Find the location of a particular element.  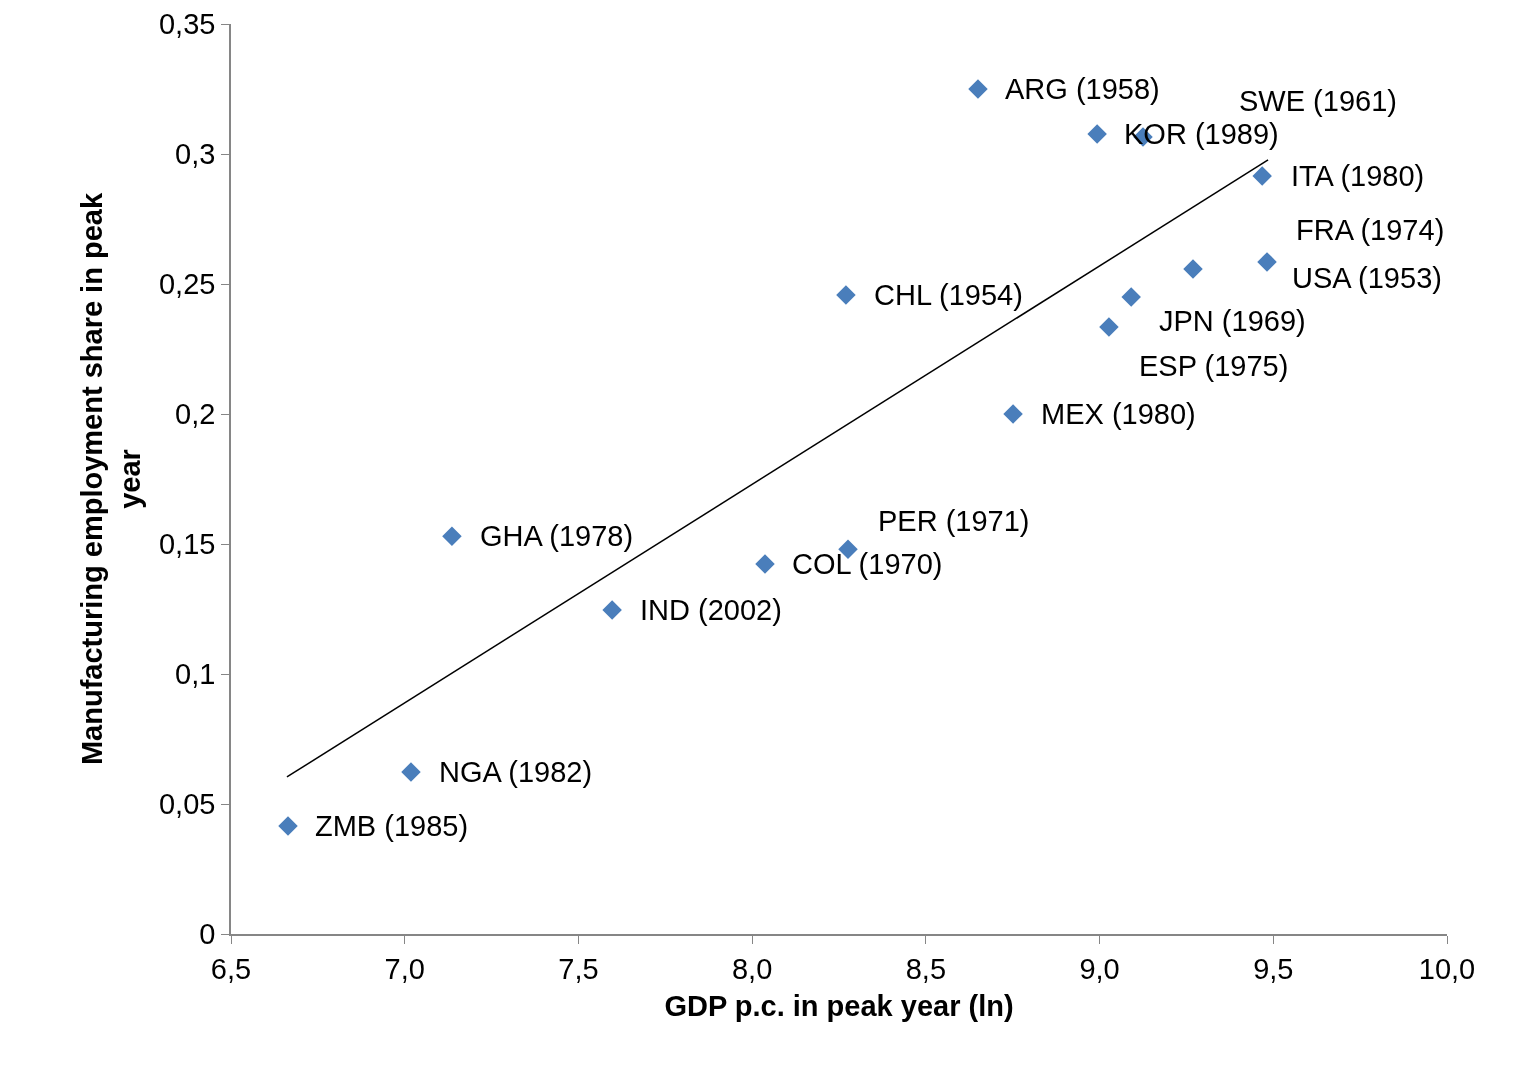

annotation: COL (1970) is located at coordinates (867, 564).